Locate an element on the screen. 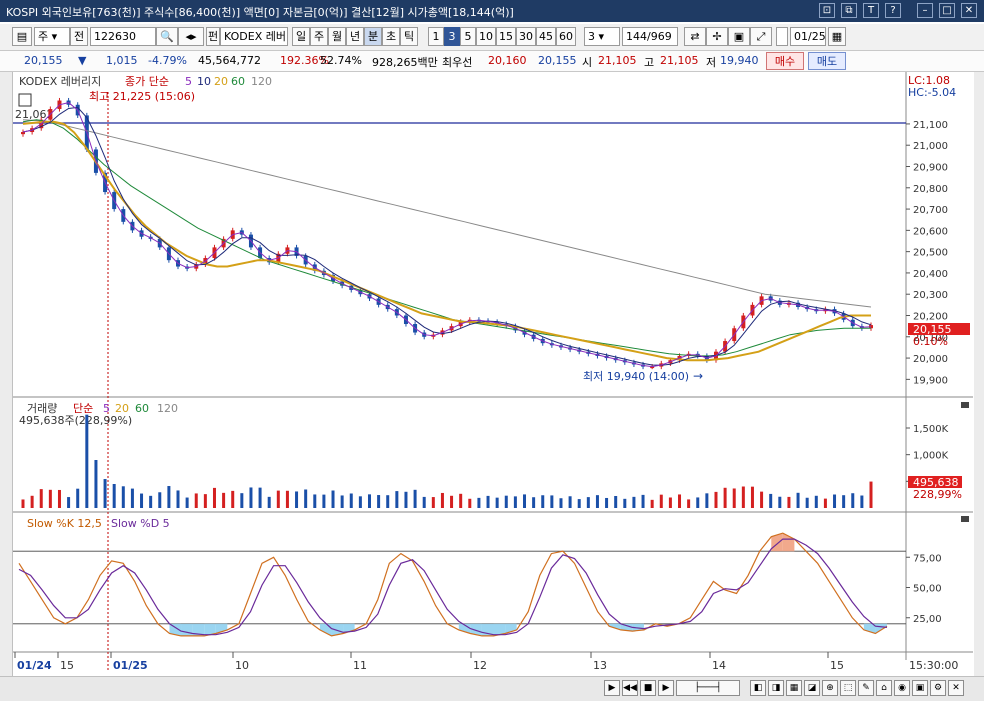 This screenshot has height=701, width=984. unit-select: 3 ▾ is located at coordinates (602, 36).